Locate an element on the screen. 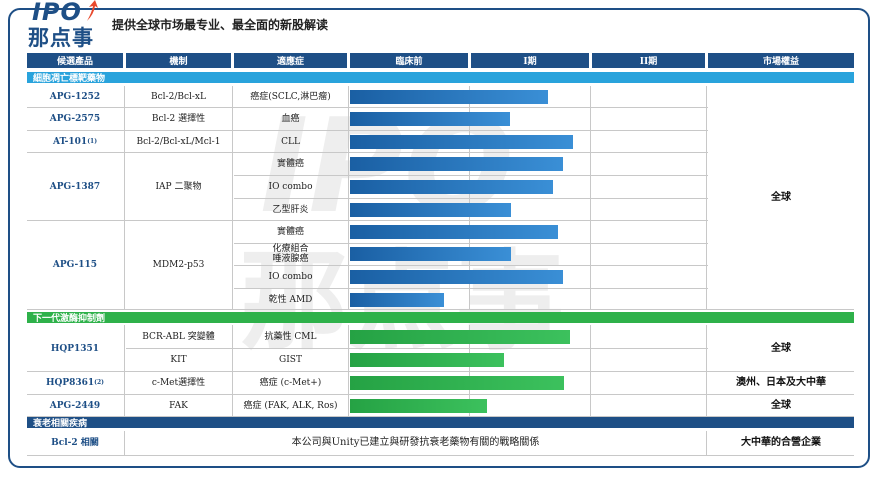 The height and width of the screenshot is (477, 878). candidate-hqp1351: HQP1351 is located at coordinates (75, 348).